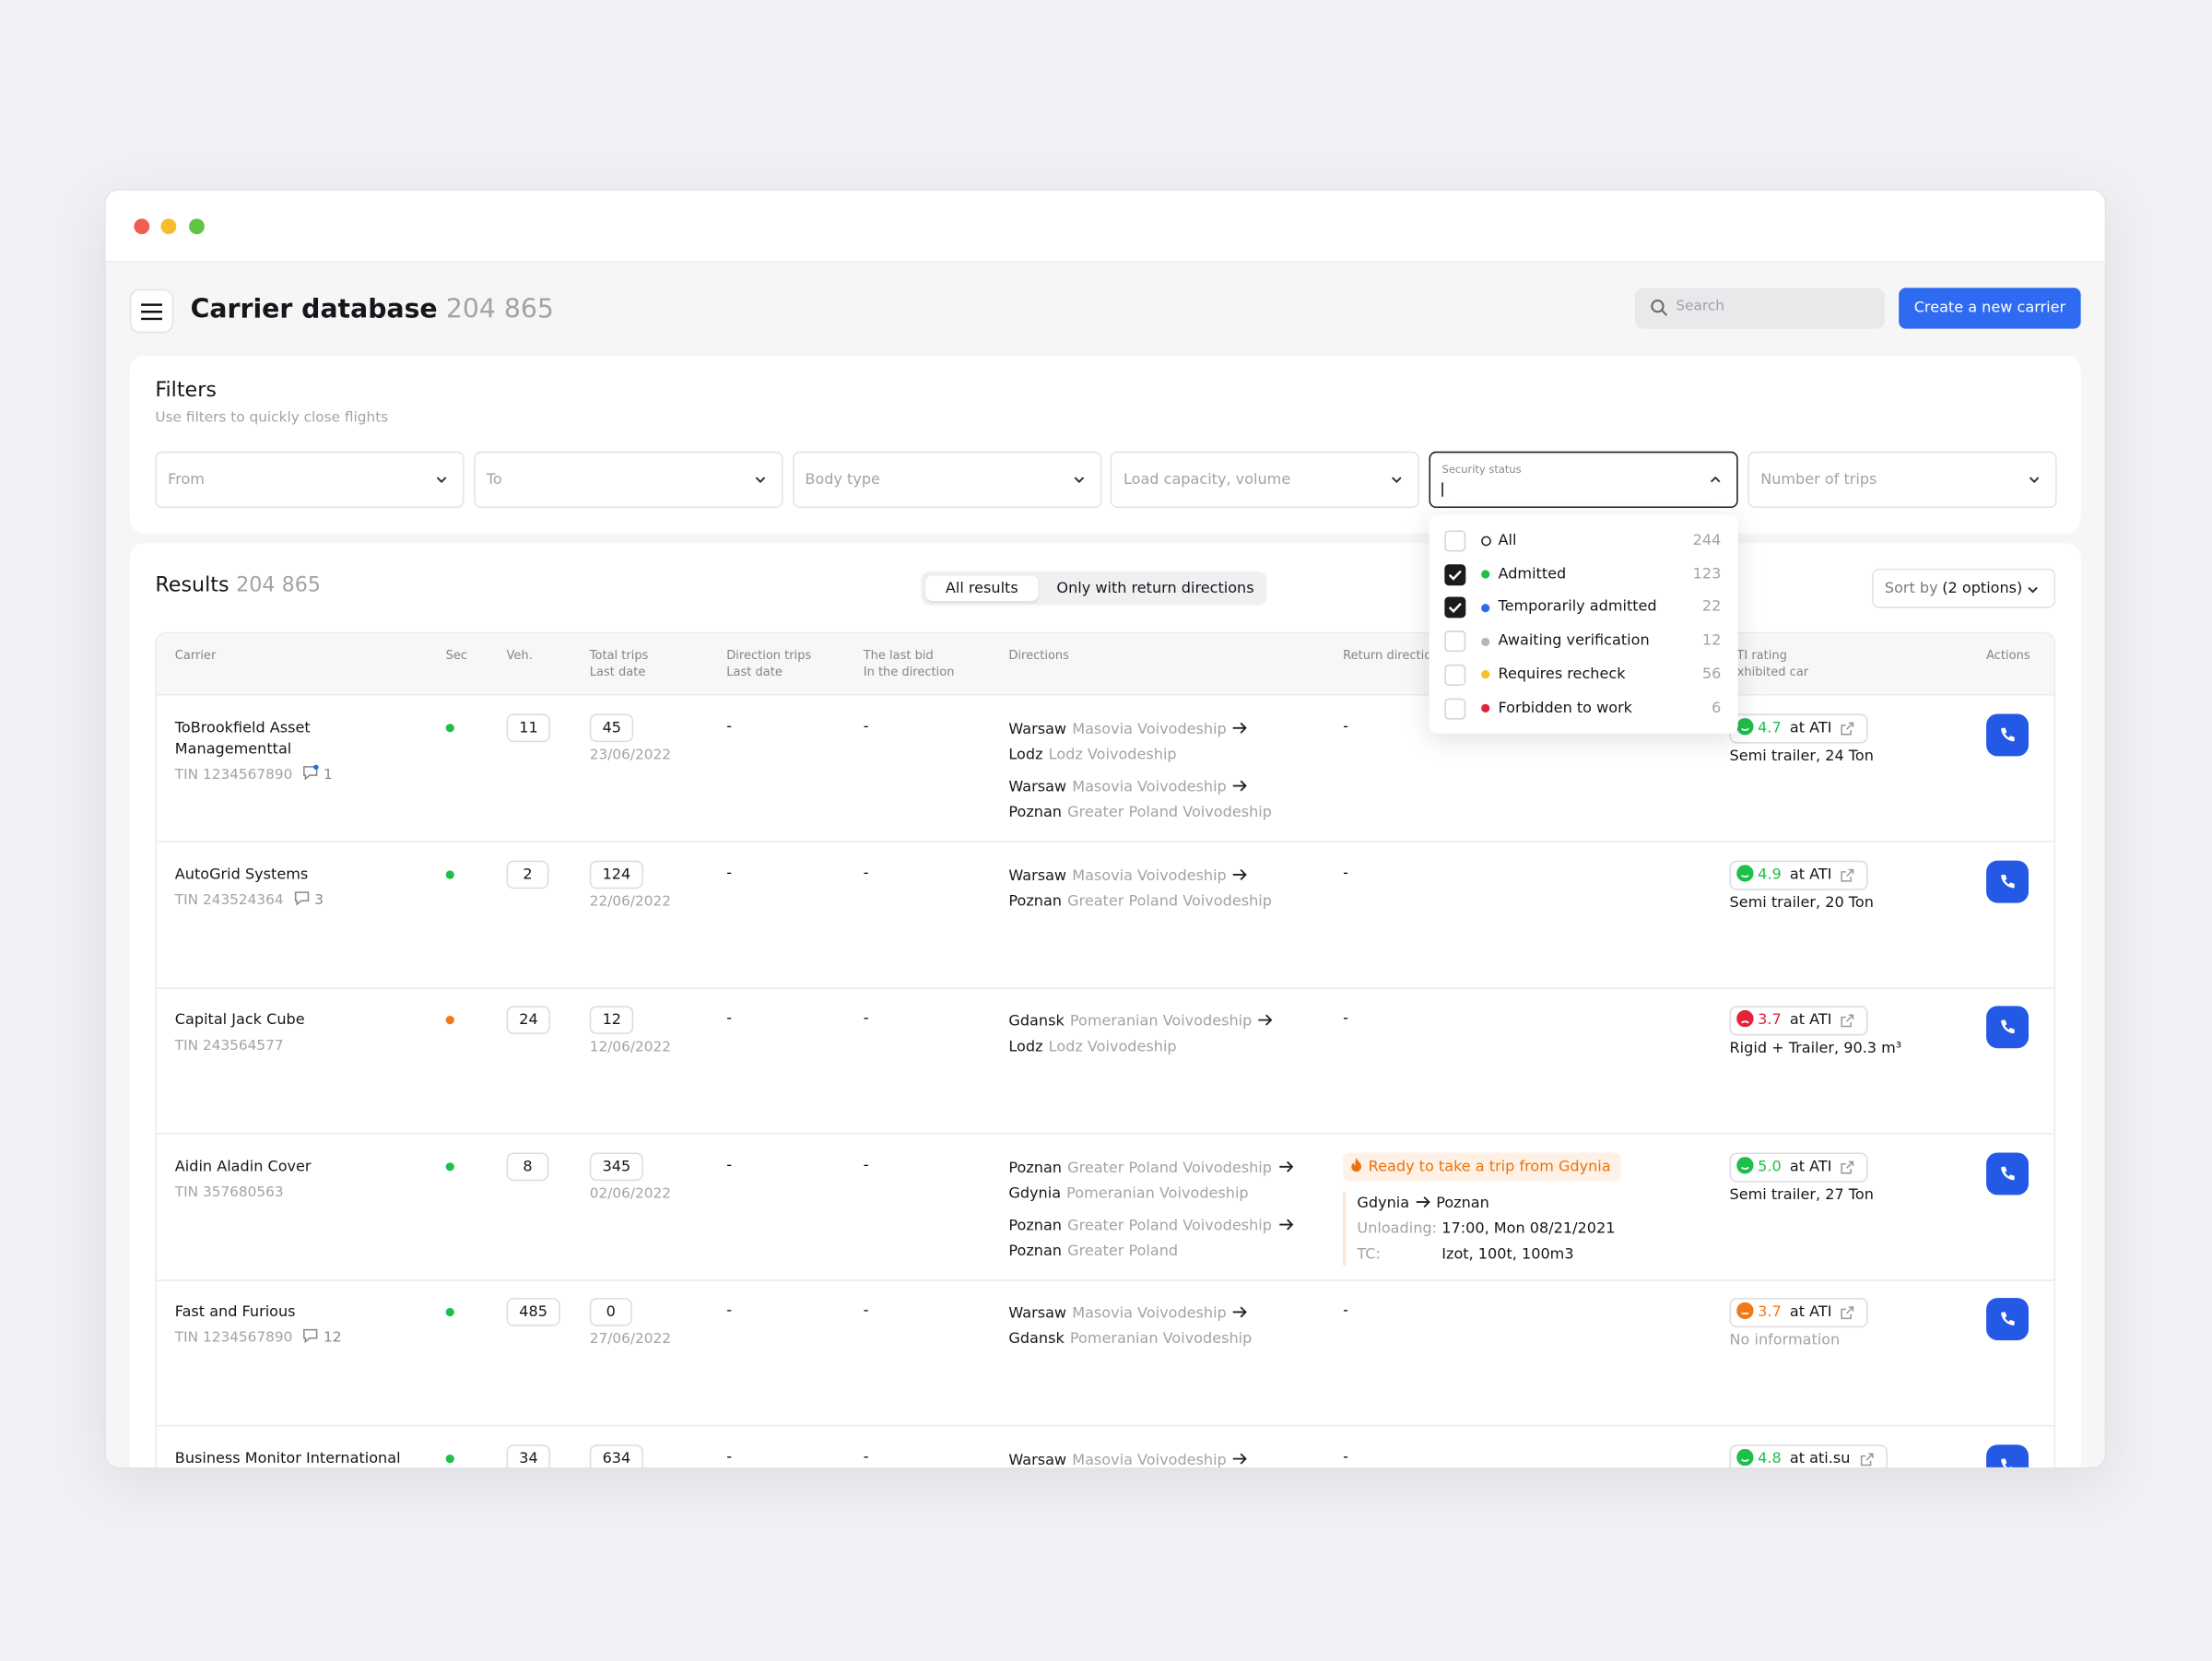  I want to click on menu-button, so click(151, 311).